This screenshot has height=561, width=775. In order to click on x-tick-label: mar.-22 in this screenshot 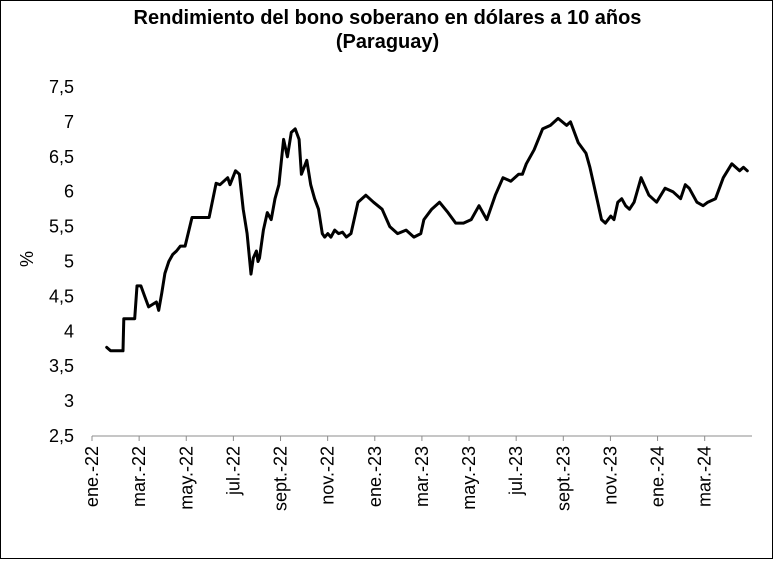, I will do `click(139, 476)`.